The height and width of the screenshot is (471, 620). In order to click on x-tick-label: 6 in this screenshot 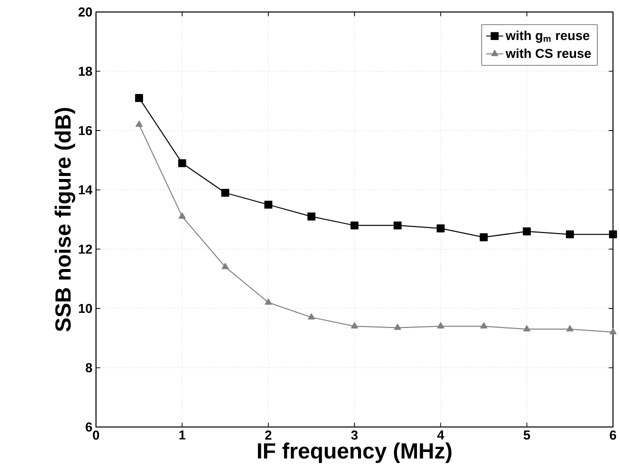, I will do `click(613, 435)`.